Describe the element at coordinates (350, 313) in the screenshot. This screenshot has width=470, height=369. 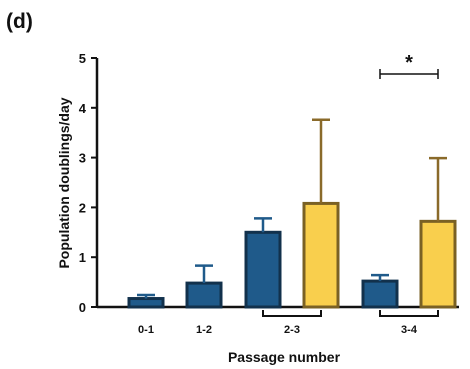
I see `category-brackets` at that location.